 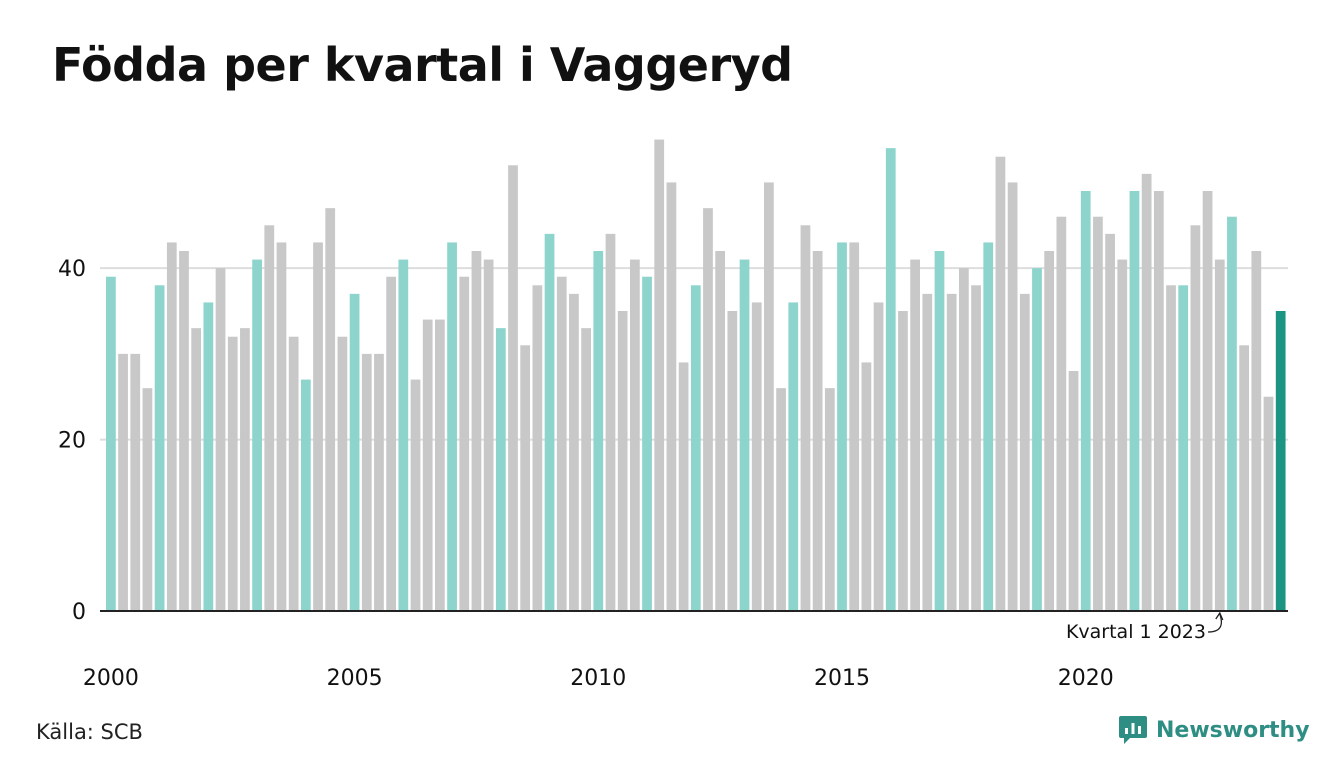 What do you see at coordinates (111, 678) in the screenshot?
I see `x-tick-label: 2000` at bounding box center [111, 678].